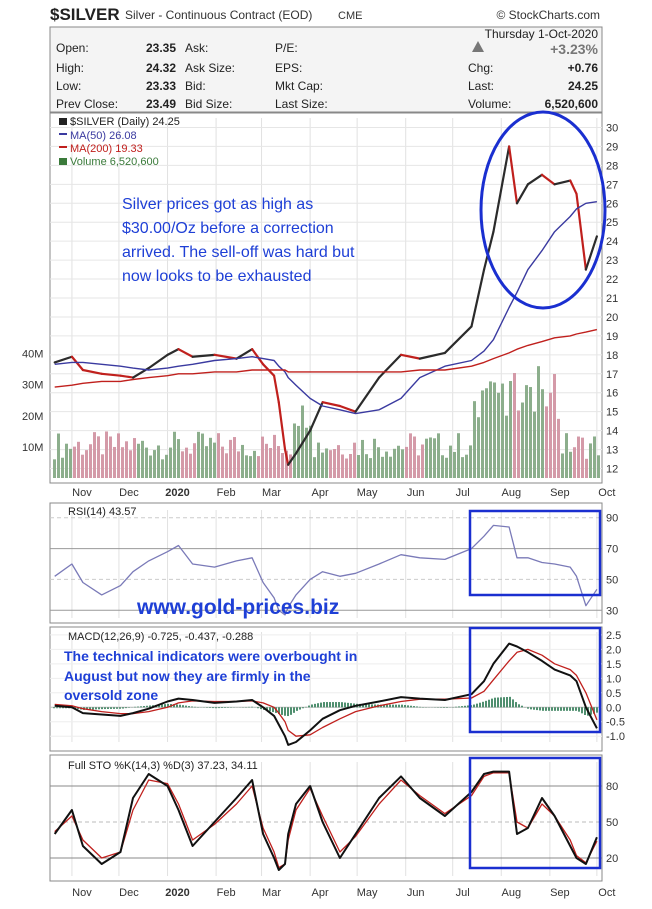 The width and height of the screenshot is (652, 909). What do you see at coordinates (560, 493) in the screenshot?
I see `price-xtick-Sep: Sep` at bounding box center [560, 493].